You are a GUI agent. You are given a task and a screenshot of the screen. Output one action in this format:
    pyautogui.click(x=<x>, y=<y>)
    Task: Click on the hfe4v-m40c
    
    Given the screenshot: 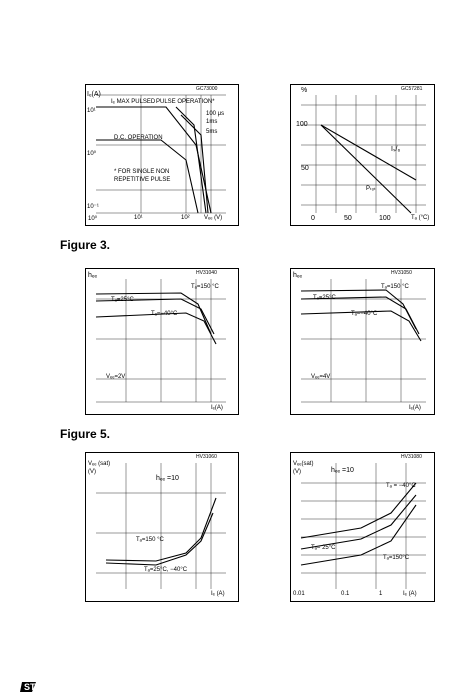 What is the action you would take?
    pyautogui.click(x=361, y=326)
    